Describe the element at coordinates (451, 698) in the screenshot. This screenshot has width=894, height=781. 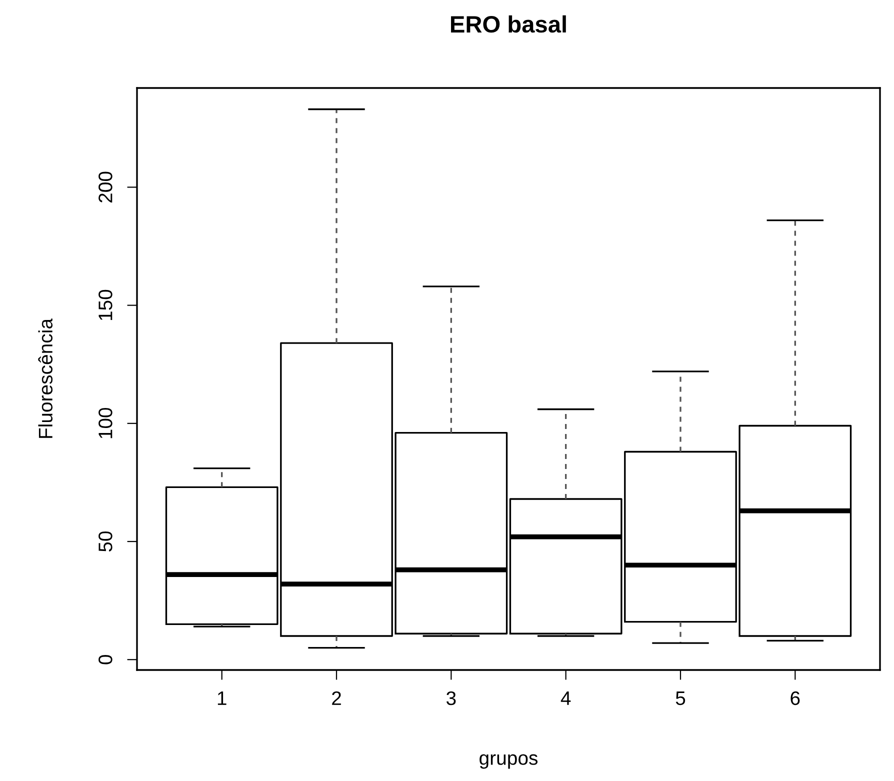
I see `x-tick-label: 3` at that location.